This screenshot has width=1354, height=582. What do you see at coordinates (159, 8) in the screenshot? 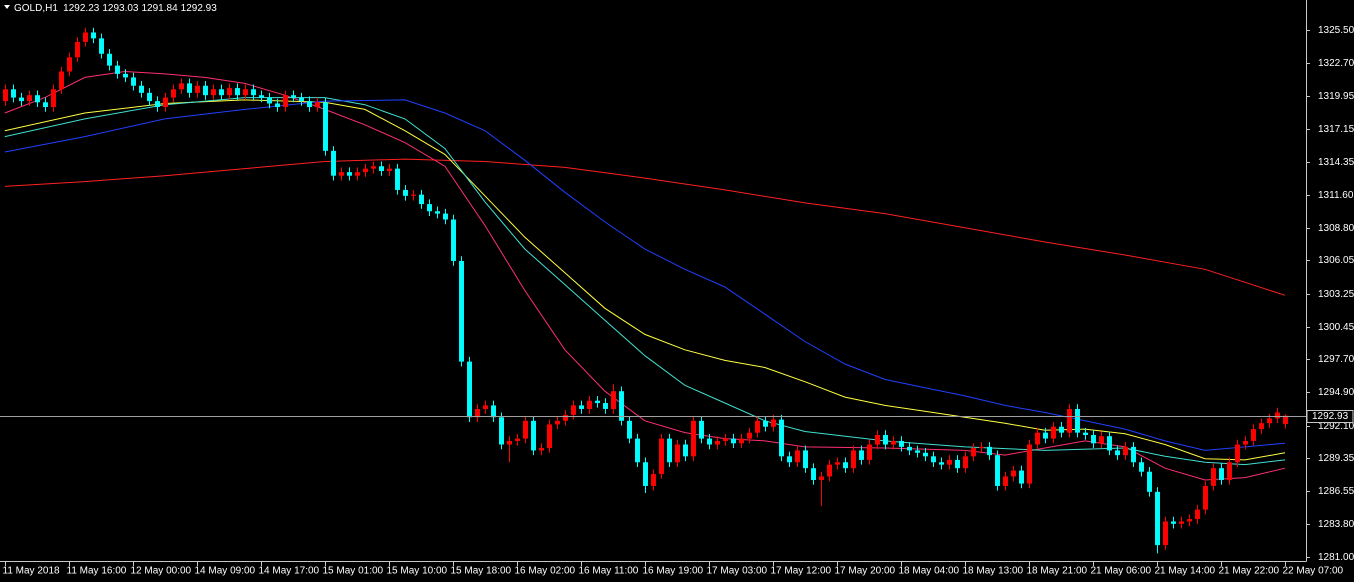
I see `header-low: 1291.84` at bounding box center [159, 8].